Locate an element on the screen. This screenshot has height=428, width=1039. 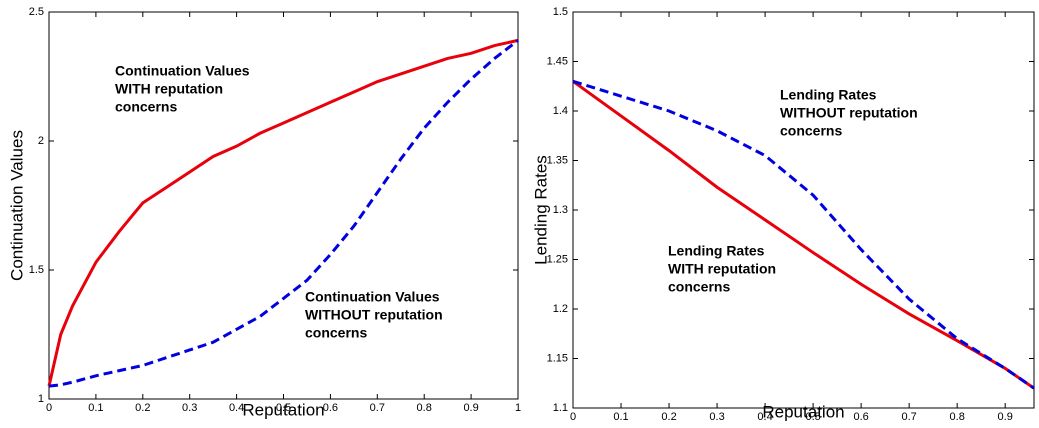
y-tick-label: 1.3 is located at coordinates (560, 210).